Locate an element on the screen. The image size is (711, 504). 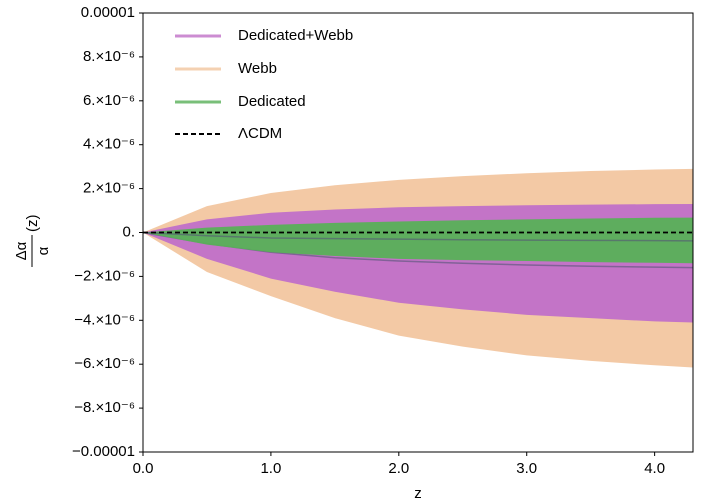
y-tick-label: 0. is located at coordinates (128, 231).